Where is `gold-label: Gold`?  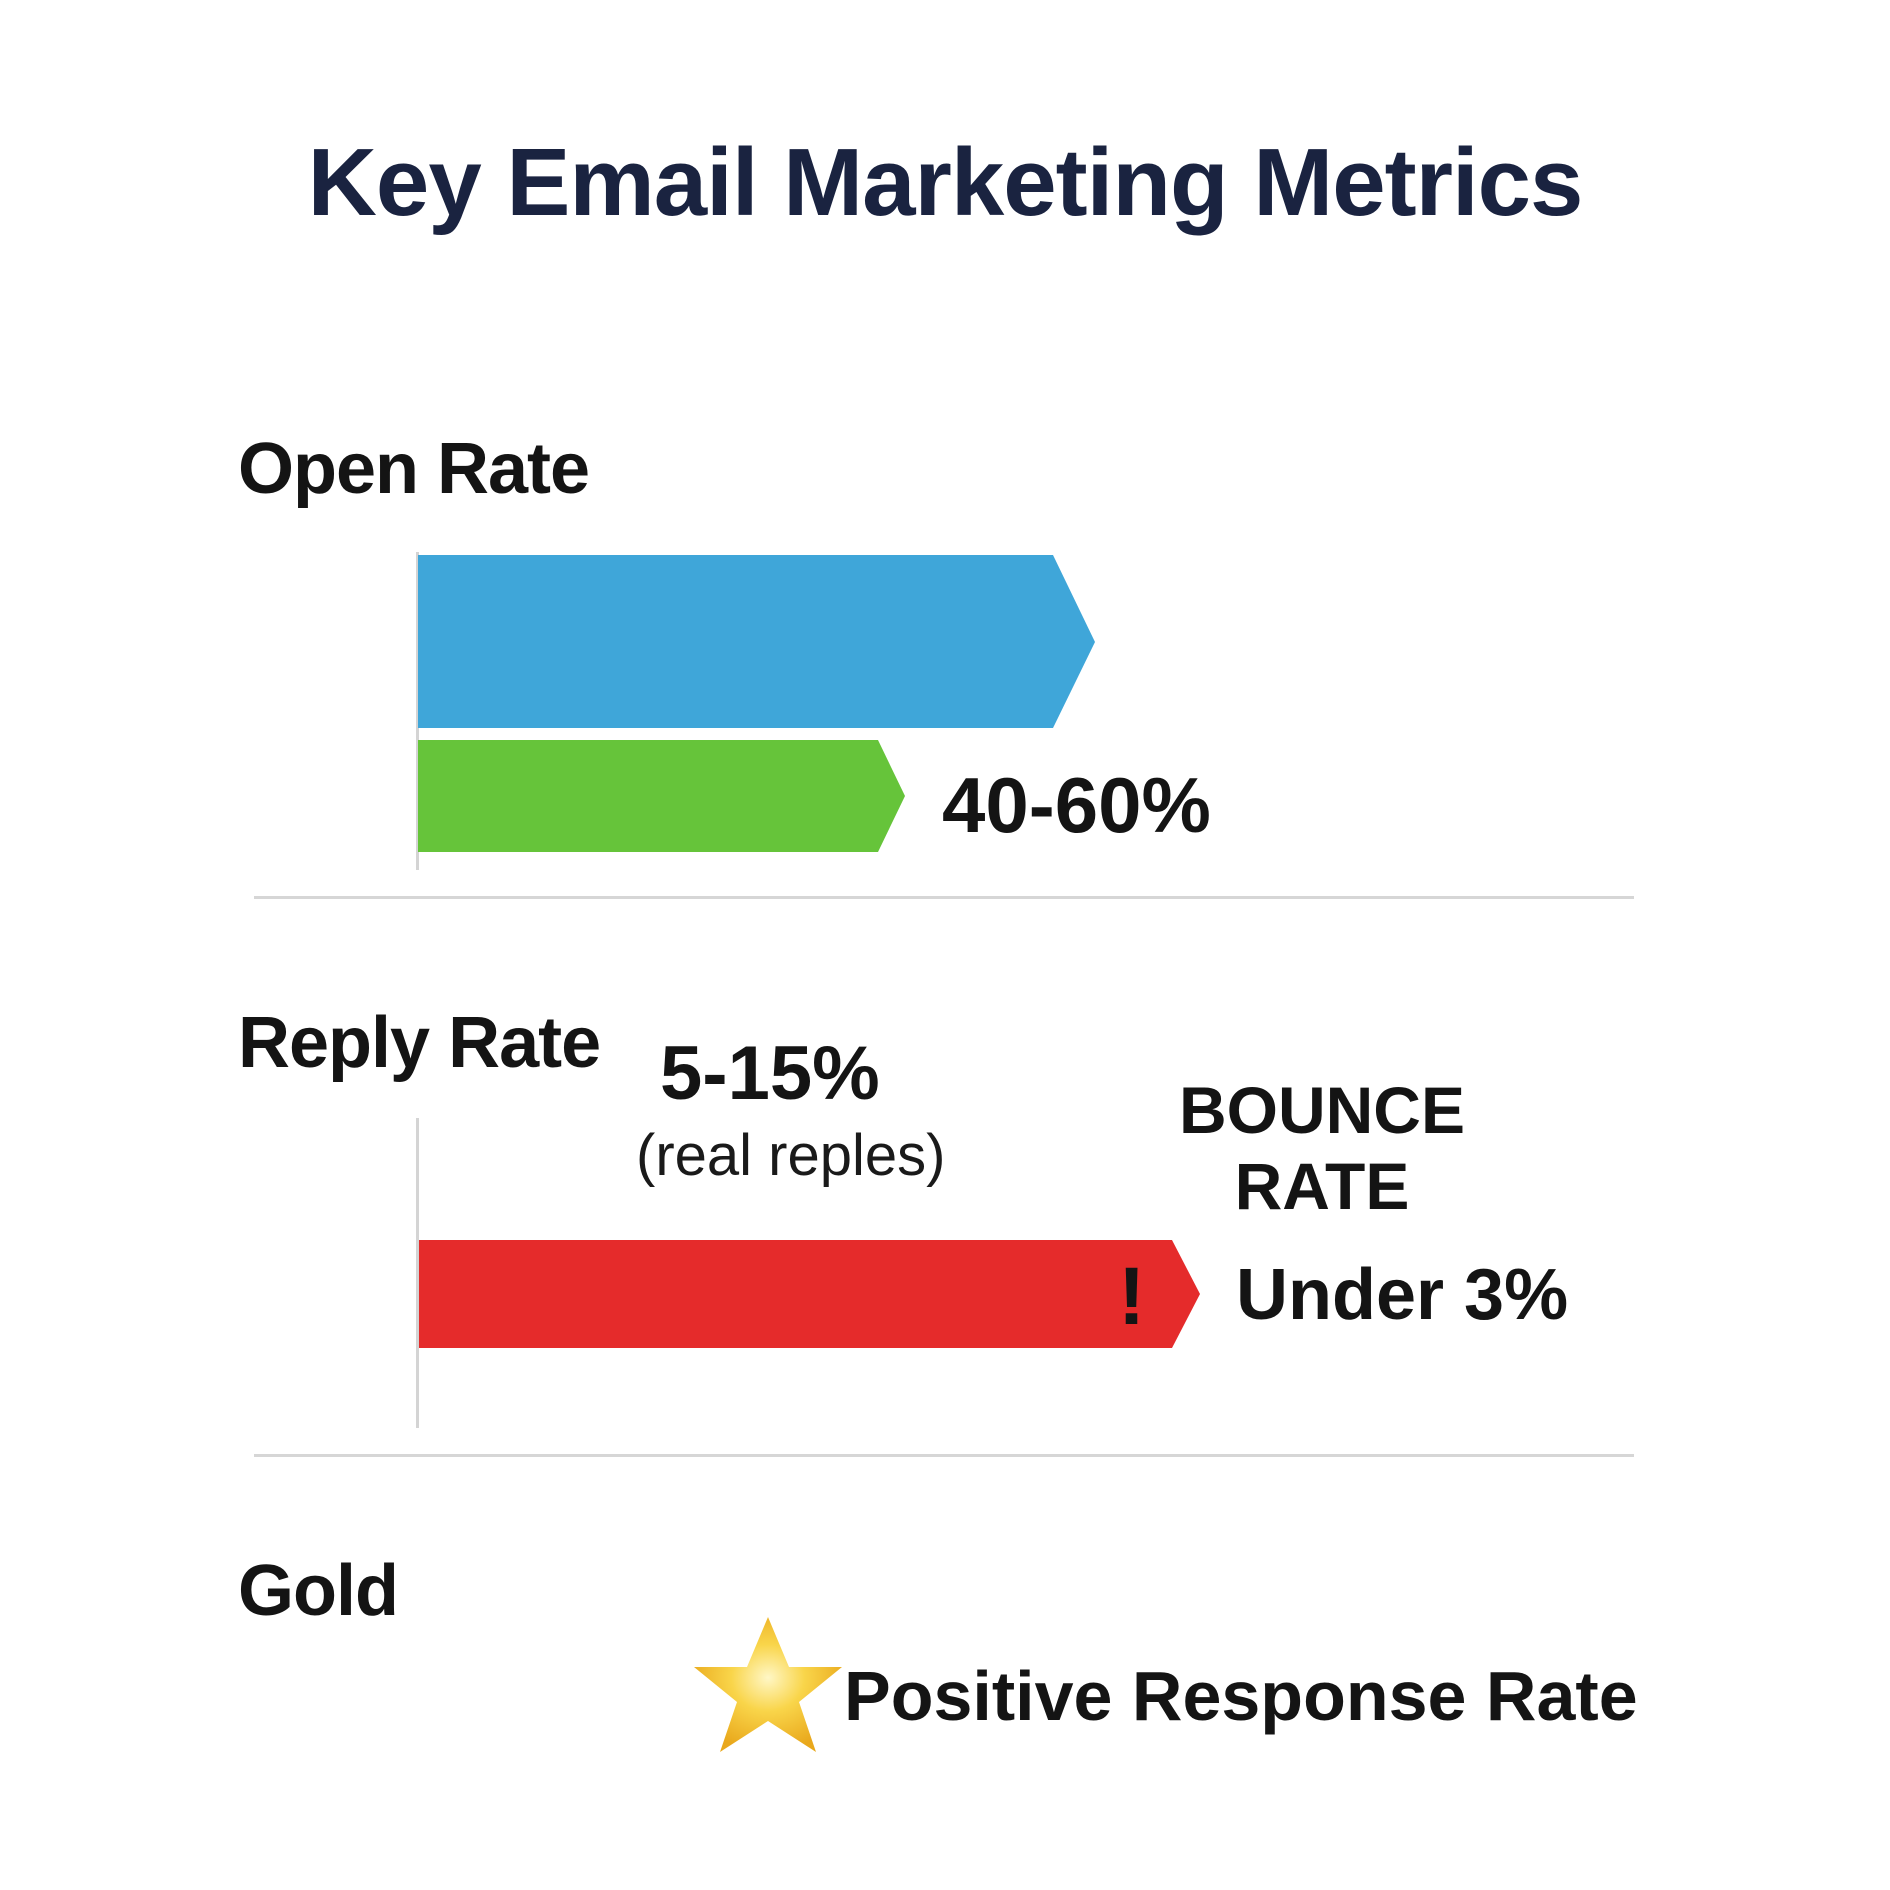
gold-label: Gold is located at coordinates (318, 1591).